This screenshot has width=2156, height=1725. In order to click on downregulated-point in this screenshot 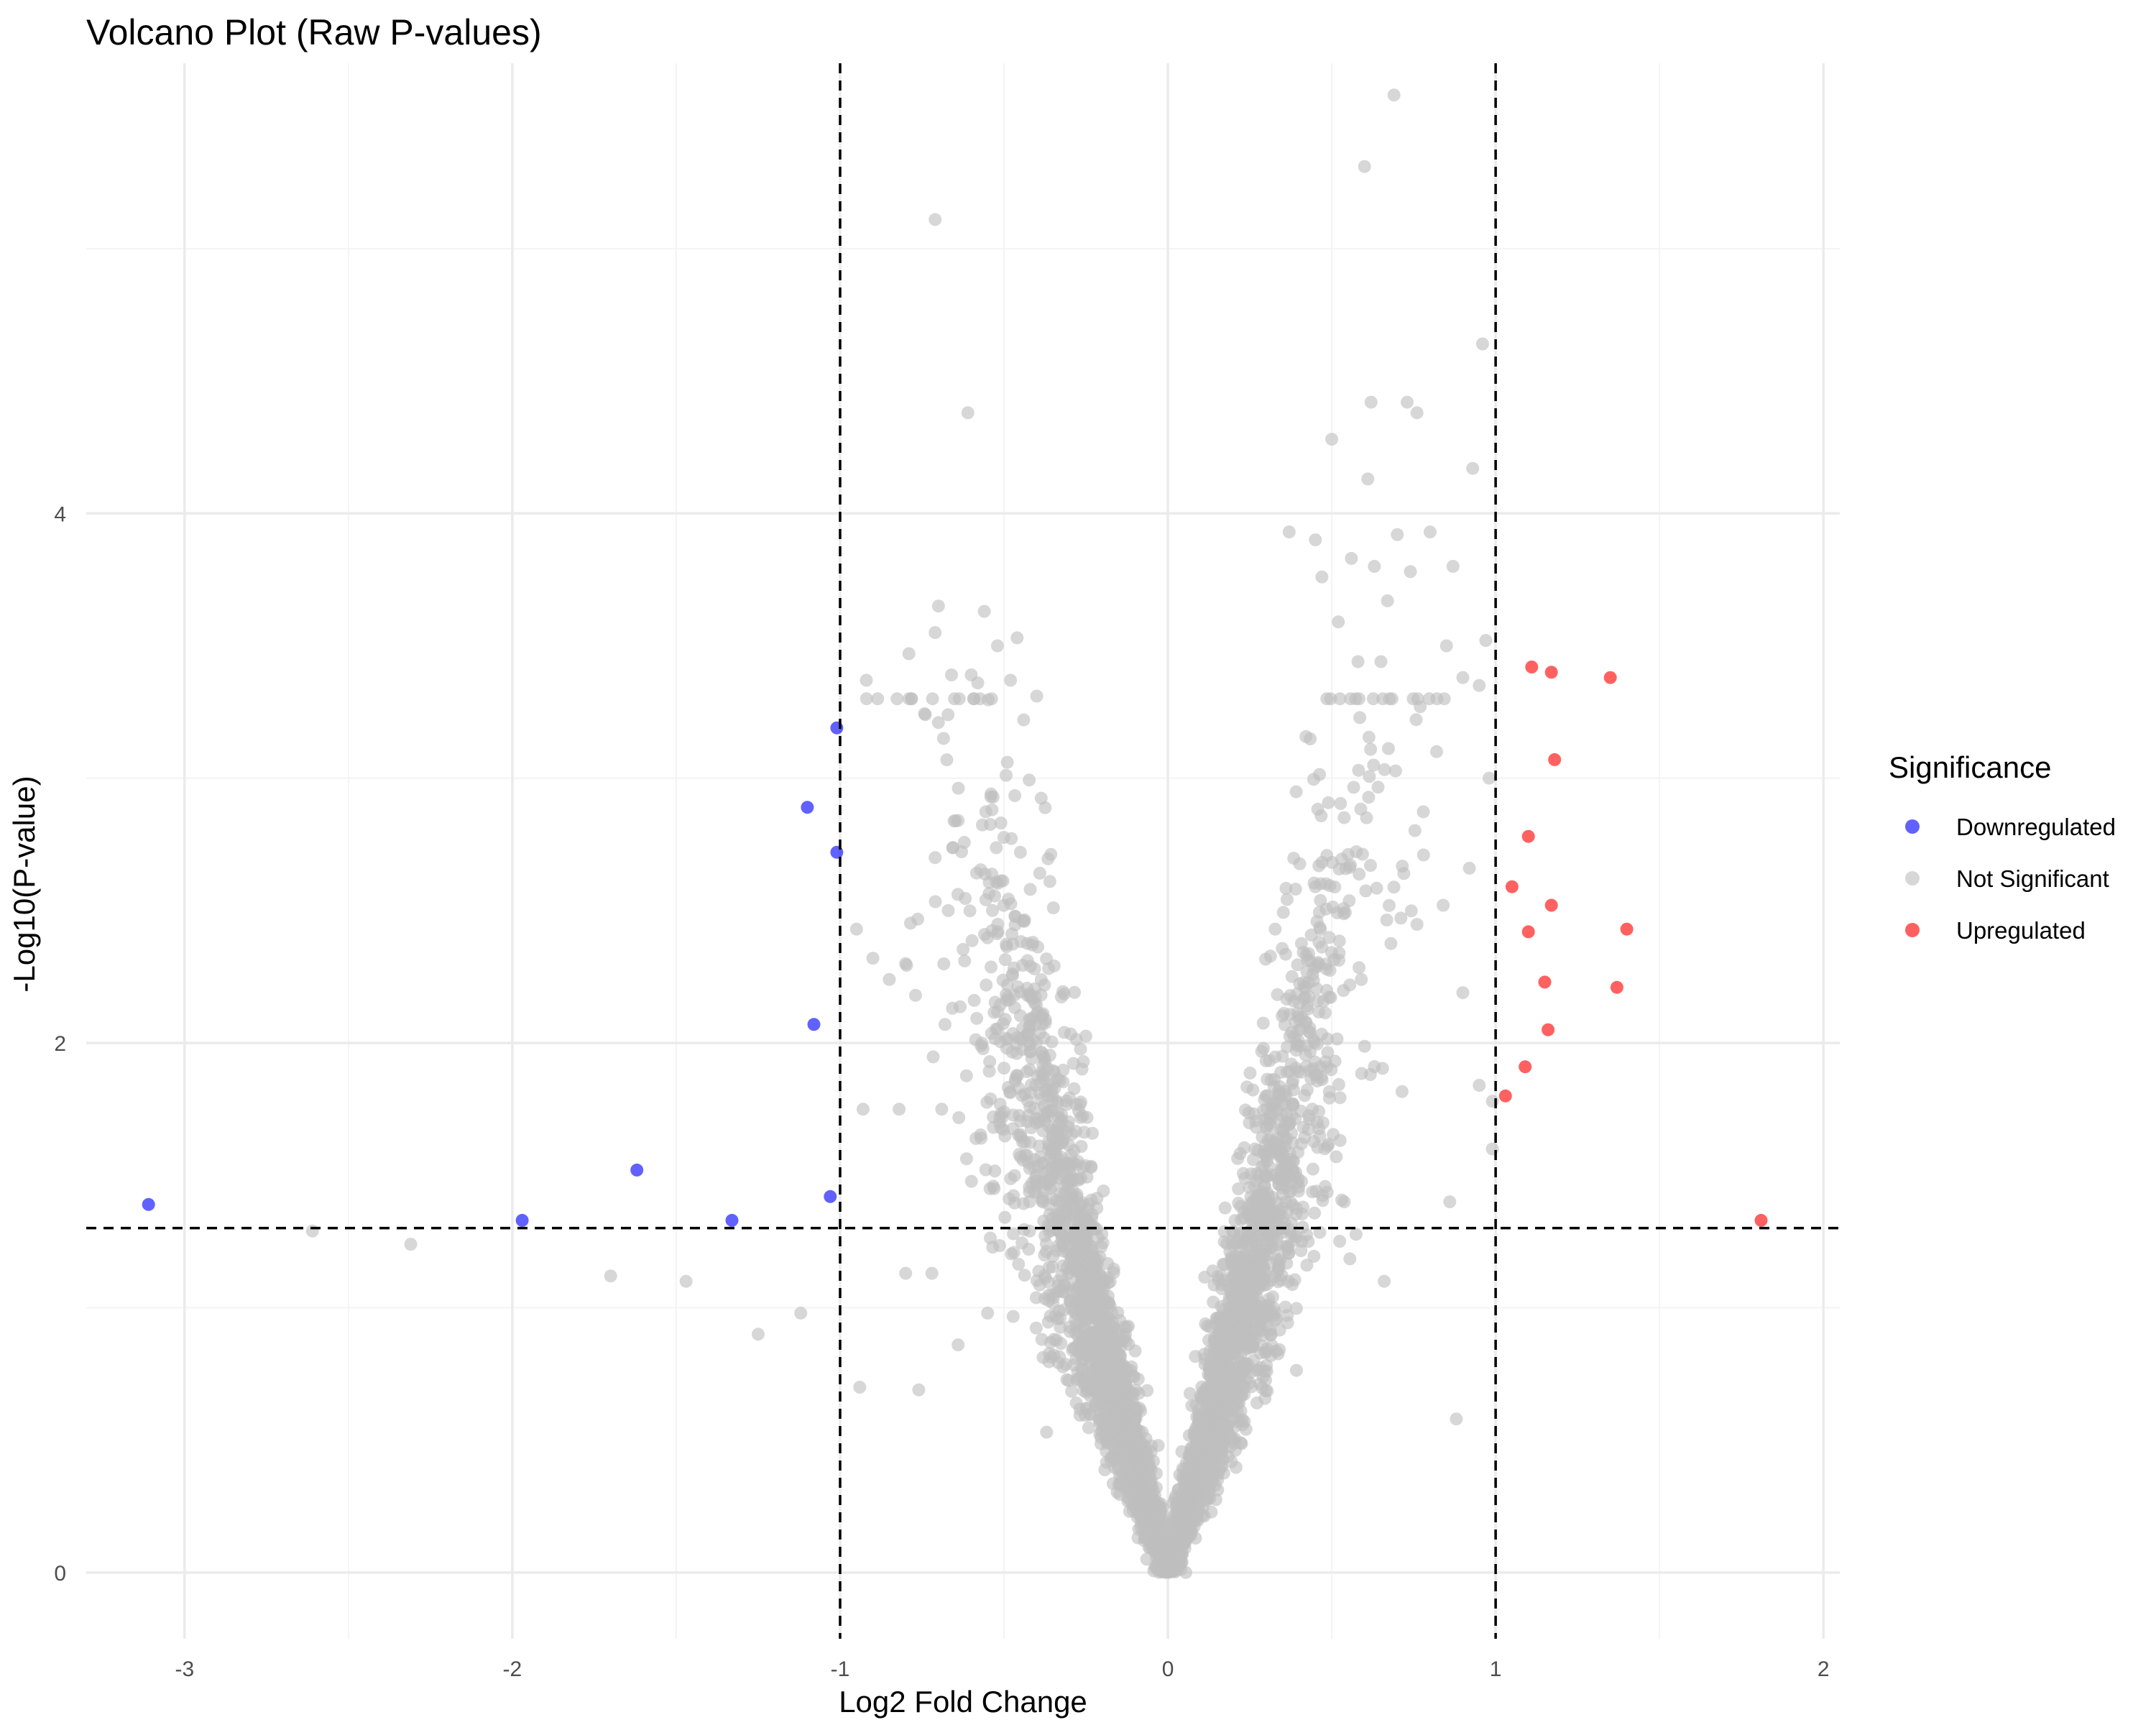, I will do `click(522, 1220)`.